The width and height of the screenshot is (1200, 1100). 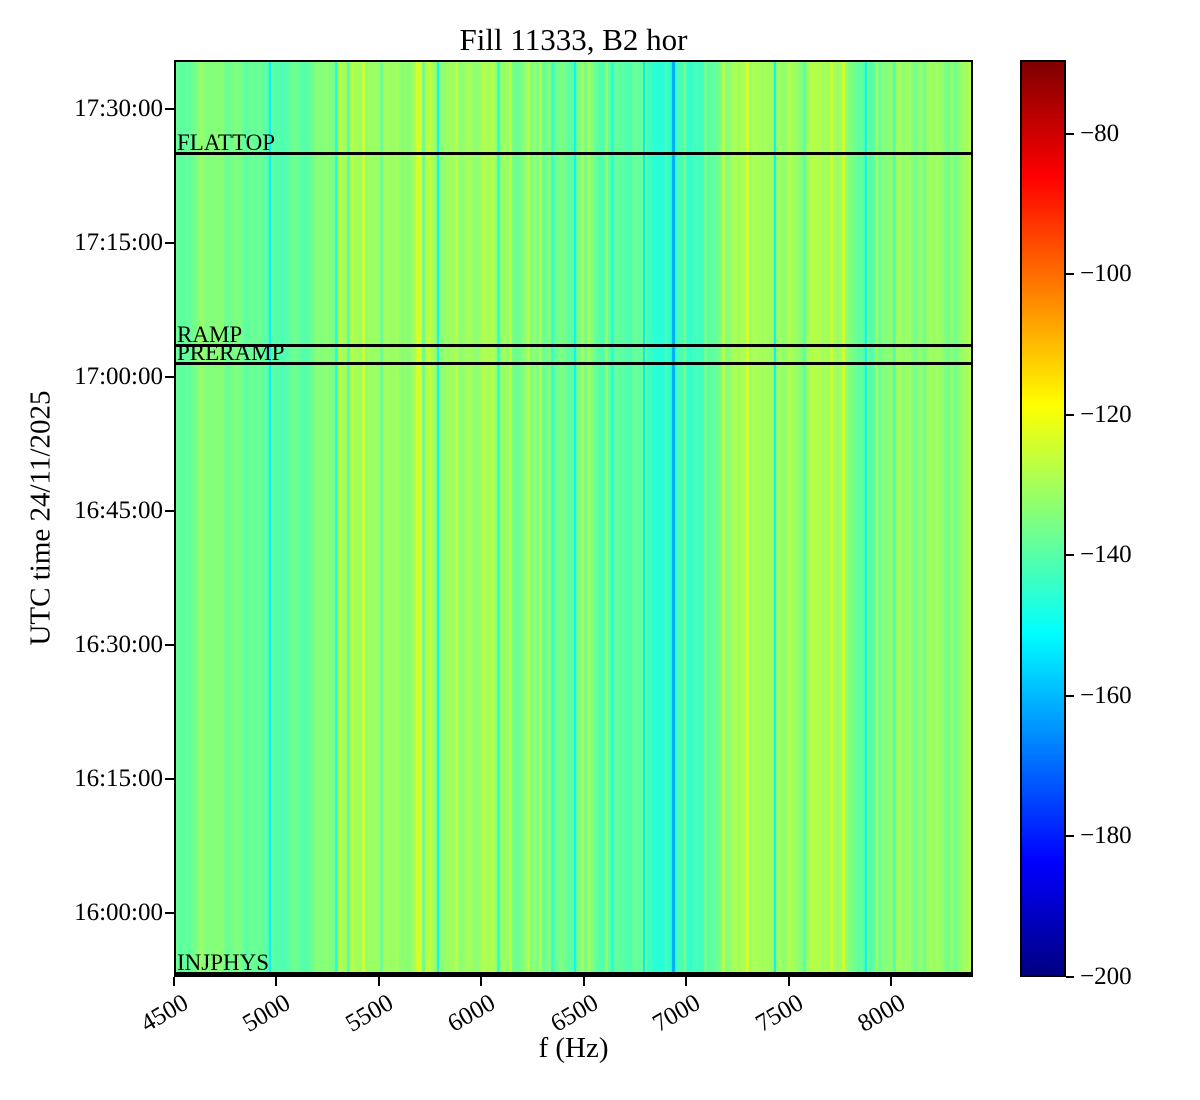 I want to click on x-tick-label: 6500, so click(x=574, y=1013).